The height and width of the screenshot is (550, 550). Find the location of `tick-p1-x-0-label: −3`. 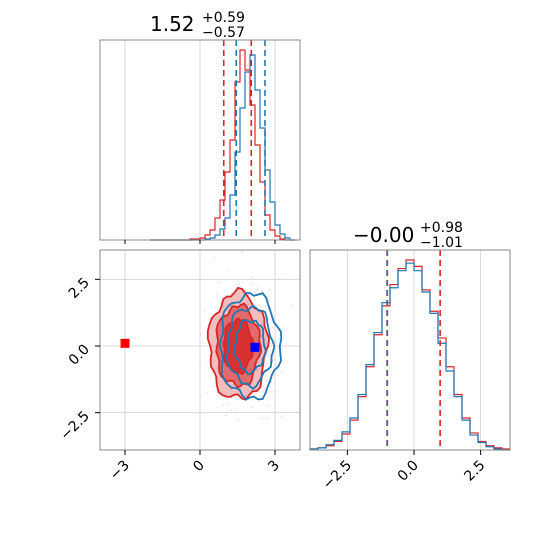

tick-p1-x-0-label: −3 is located at coordinates (120, 471).